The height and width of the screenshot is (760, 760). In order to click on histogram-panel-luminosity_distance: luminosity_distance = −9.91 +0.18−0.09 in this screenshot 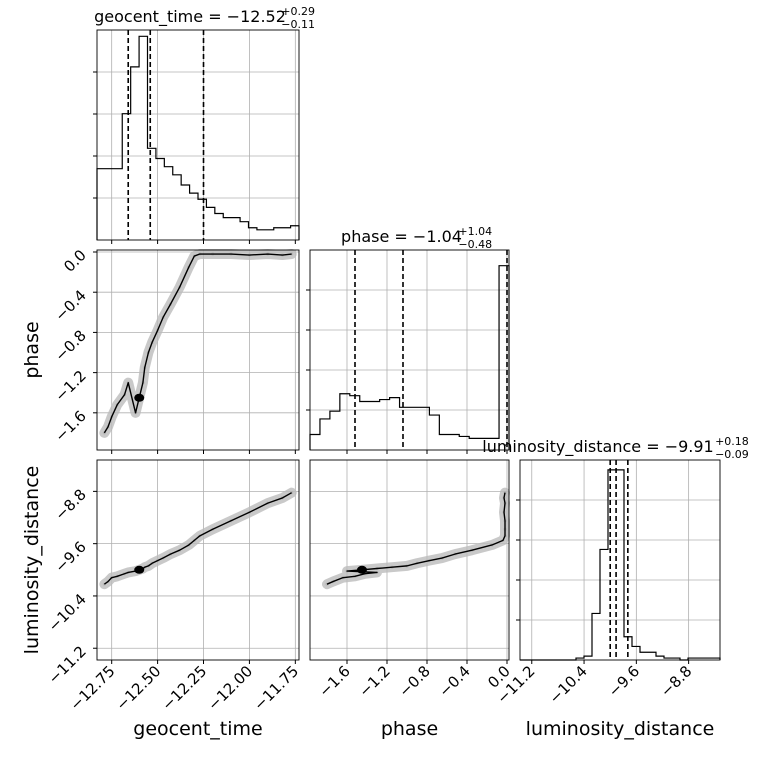, I will do `click(615, 549)`.